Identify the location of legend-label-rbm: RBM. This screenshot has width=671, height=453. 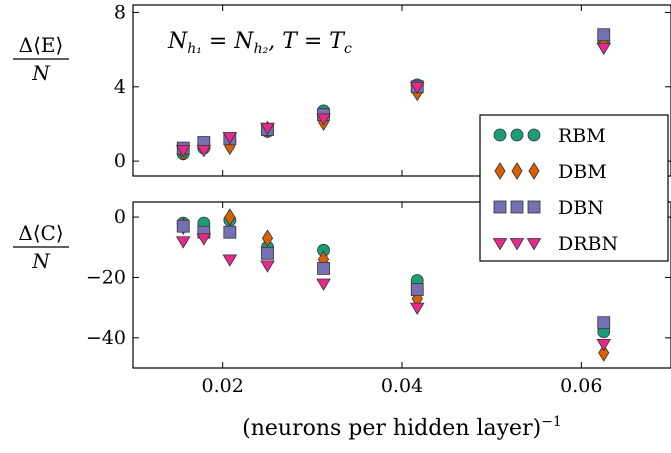
(582, 136).